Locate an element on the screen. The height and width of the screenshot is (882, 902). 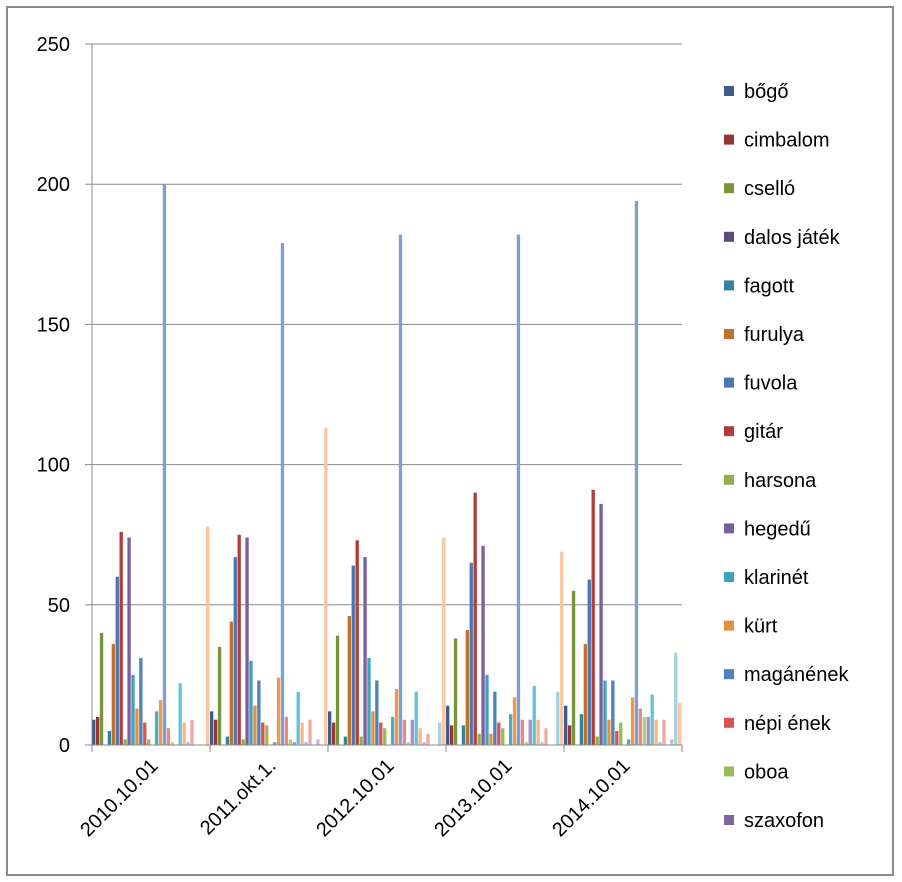
y-axis-ticks: 0 50 100 150 200 250 is located at coordinates (64, 395).